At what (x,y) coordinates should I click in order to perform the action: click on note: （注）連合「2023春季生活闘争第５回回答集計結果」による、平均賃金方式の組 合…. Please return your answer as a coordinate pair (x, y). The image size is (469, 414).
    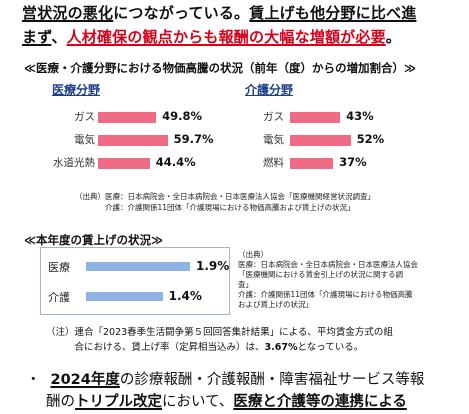
    Looking at the image, I should click on (219, 340).